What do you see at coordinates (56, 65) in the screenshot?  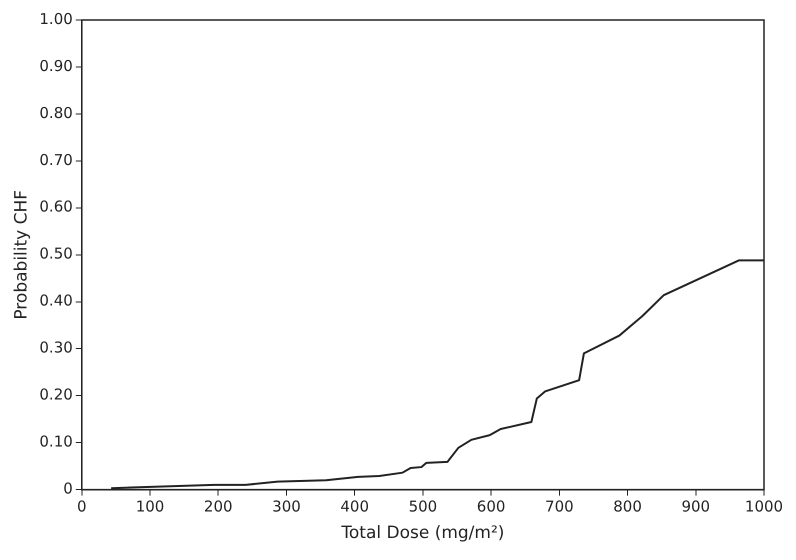 I see `y-tick-label: 0.90` at bounding box center [56, 65].